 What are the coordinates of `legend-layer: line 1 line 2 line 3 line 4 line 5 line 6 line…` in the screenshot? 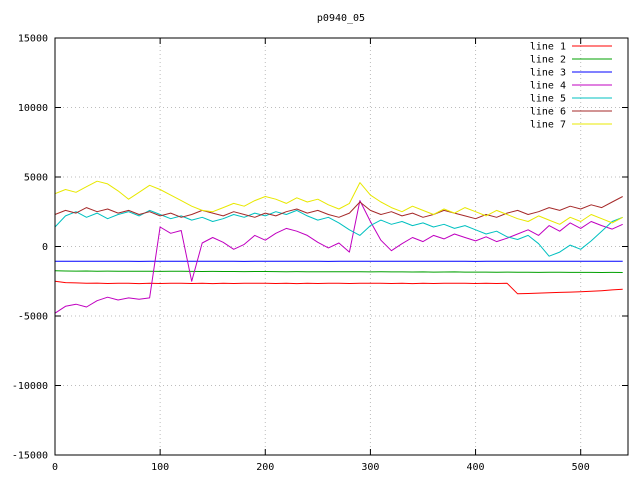 It's located at (571, 86).